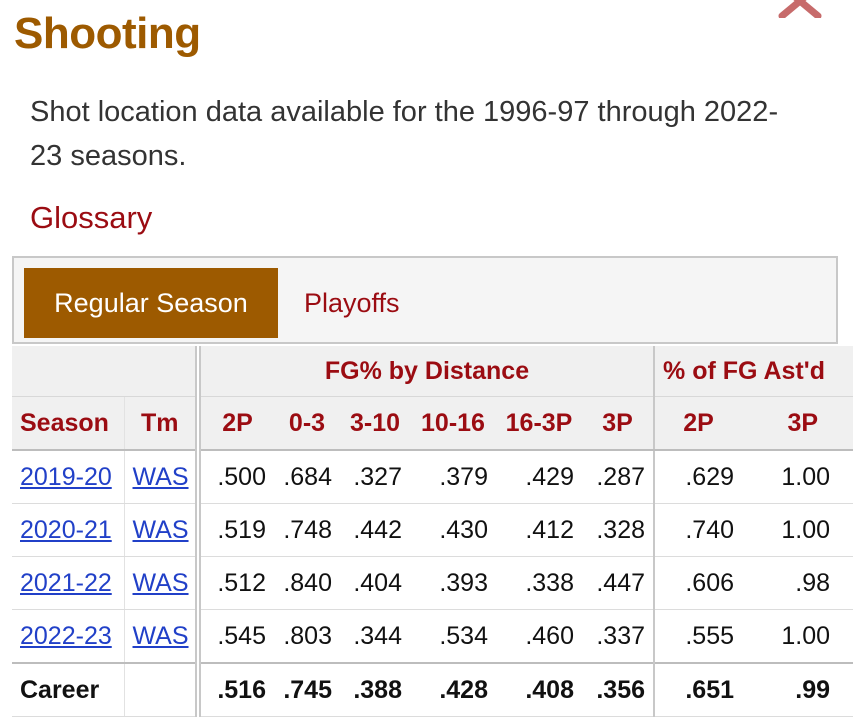 The image size is (853, 720). Describe the element at coordinates (539, 530) in the screenshot. I see `cell-16-3p: .412` at that location.